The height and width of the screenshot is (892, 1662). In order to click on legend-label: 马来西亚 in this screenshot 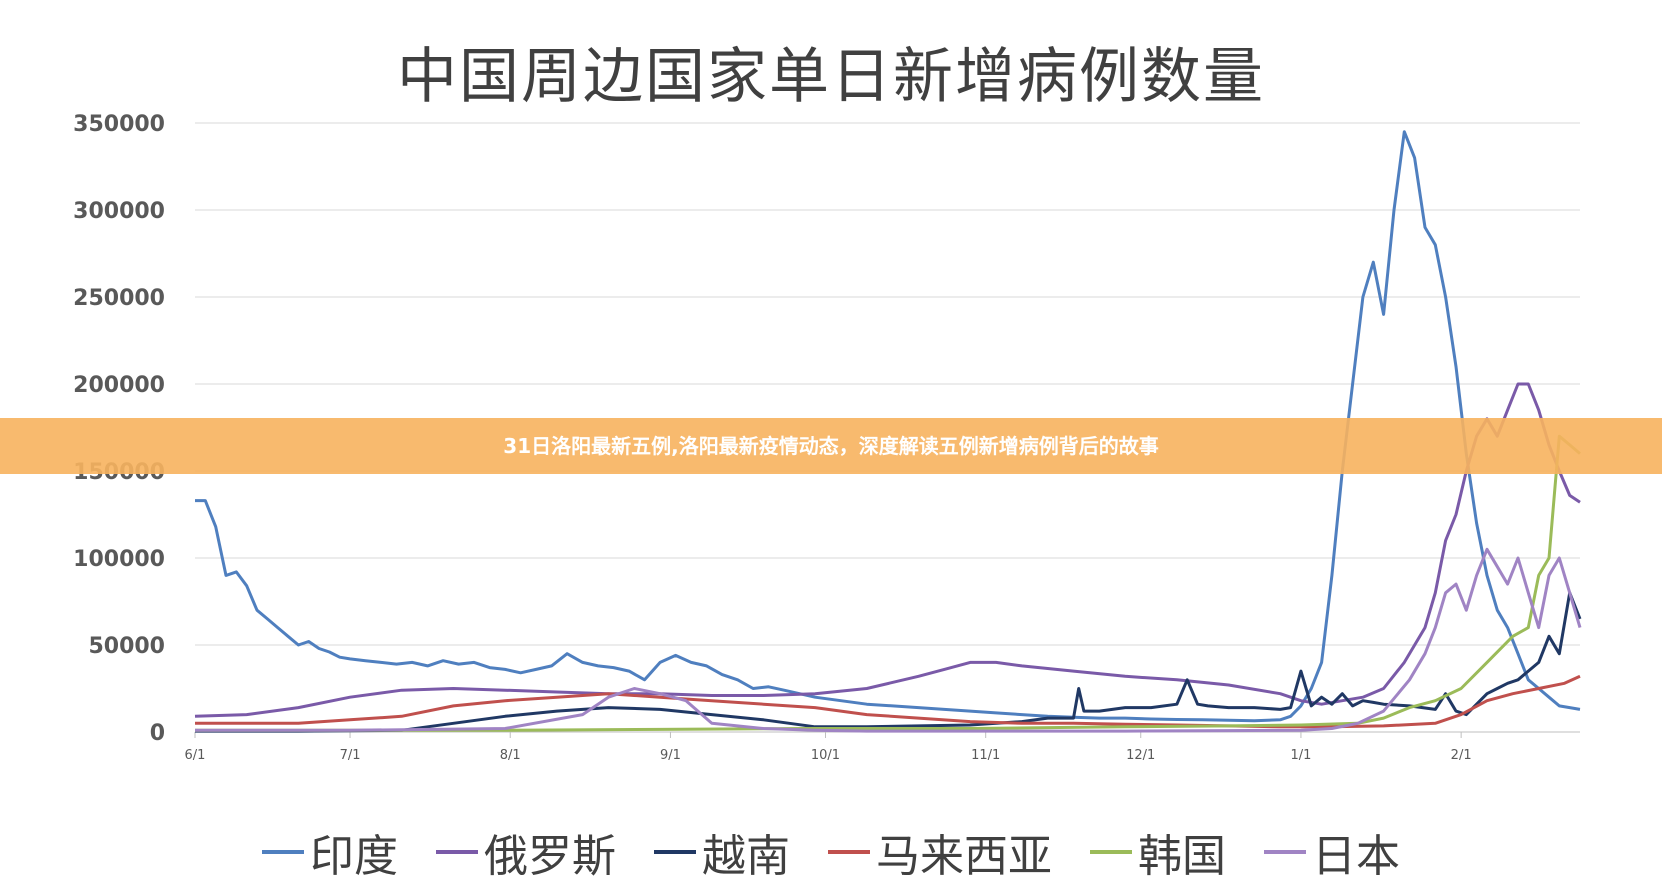, I will do `click(964, 856)`.